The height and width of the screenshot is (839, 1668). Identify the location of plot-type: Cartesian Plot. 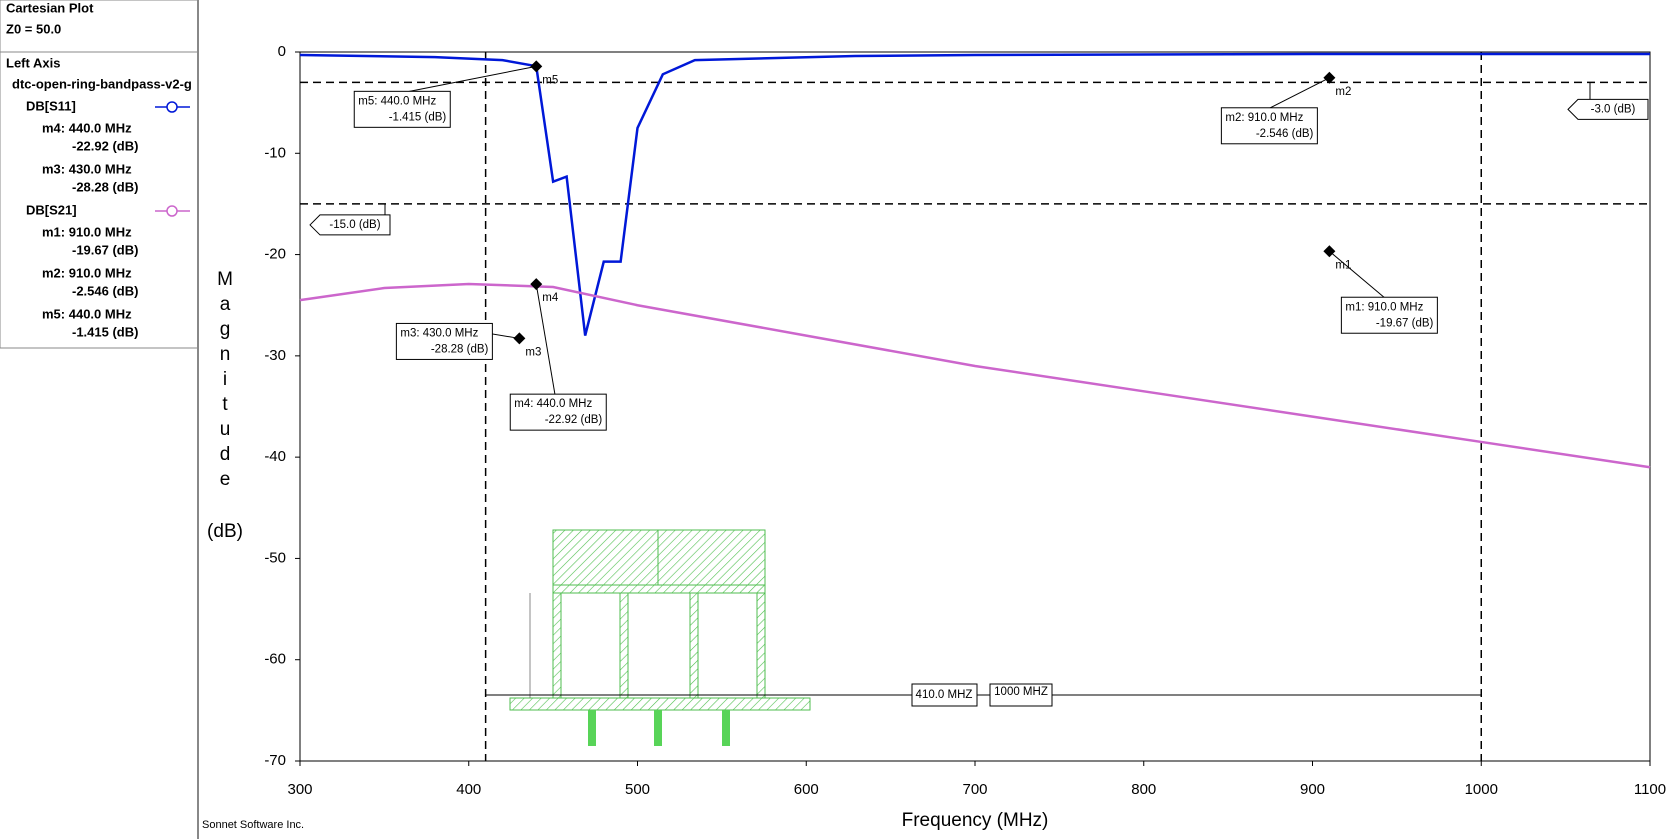
(50, 7).